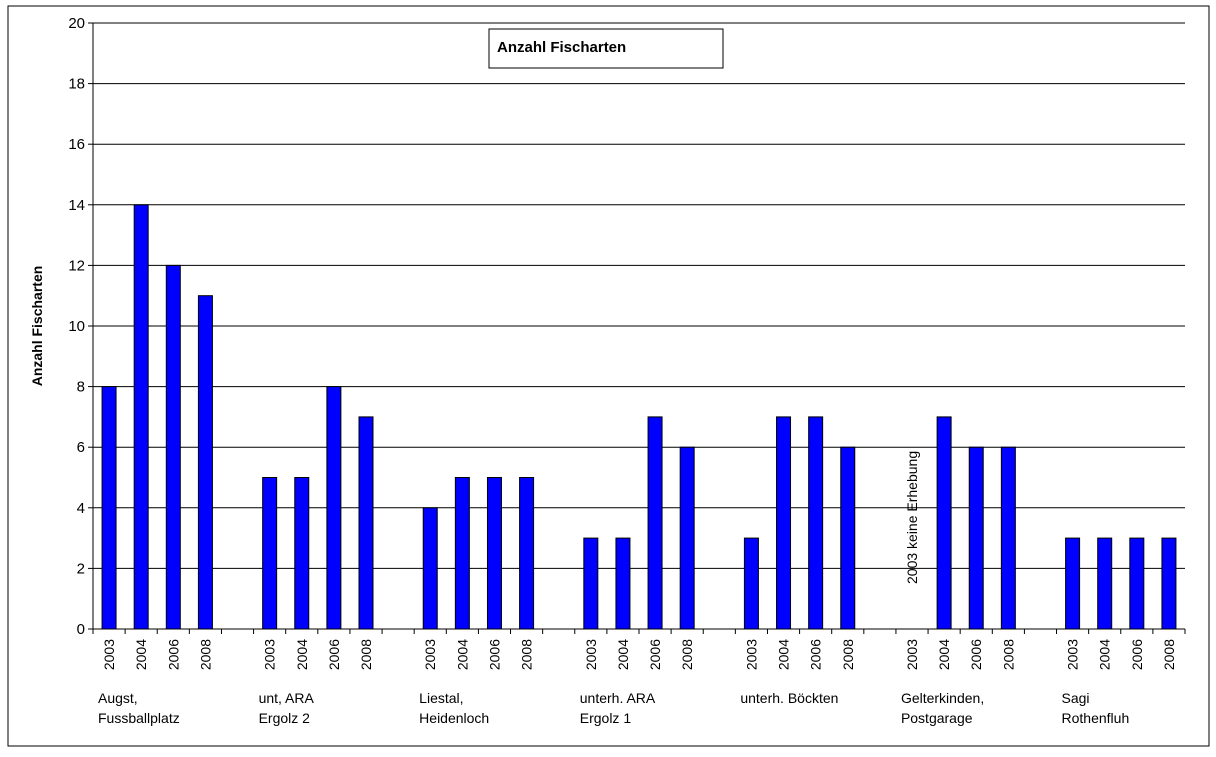 Image resolution: width=1216 pixels, height=757 pixels. What do you see at coordinates (81, 387) in the screenshot?
I see `y-tick-label: 8` at bounding box center [81, 387].